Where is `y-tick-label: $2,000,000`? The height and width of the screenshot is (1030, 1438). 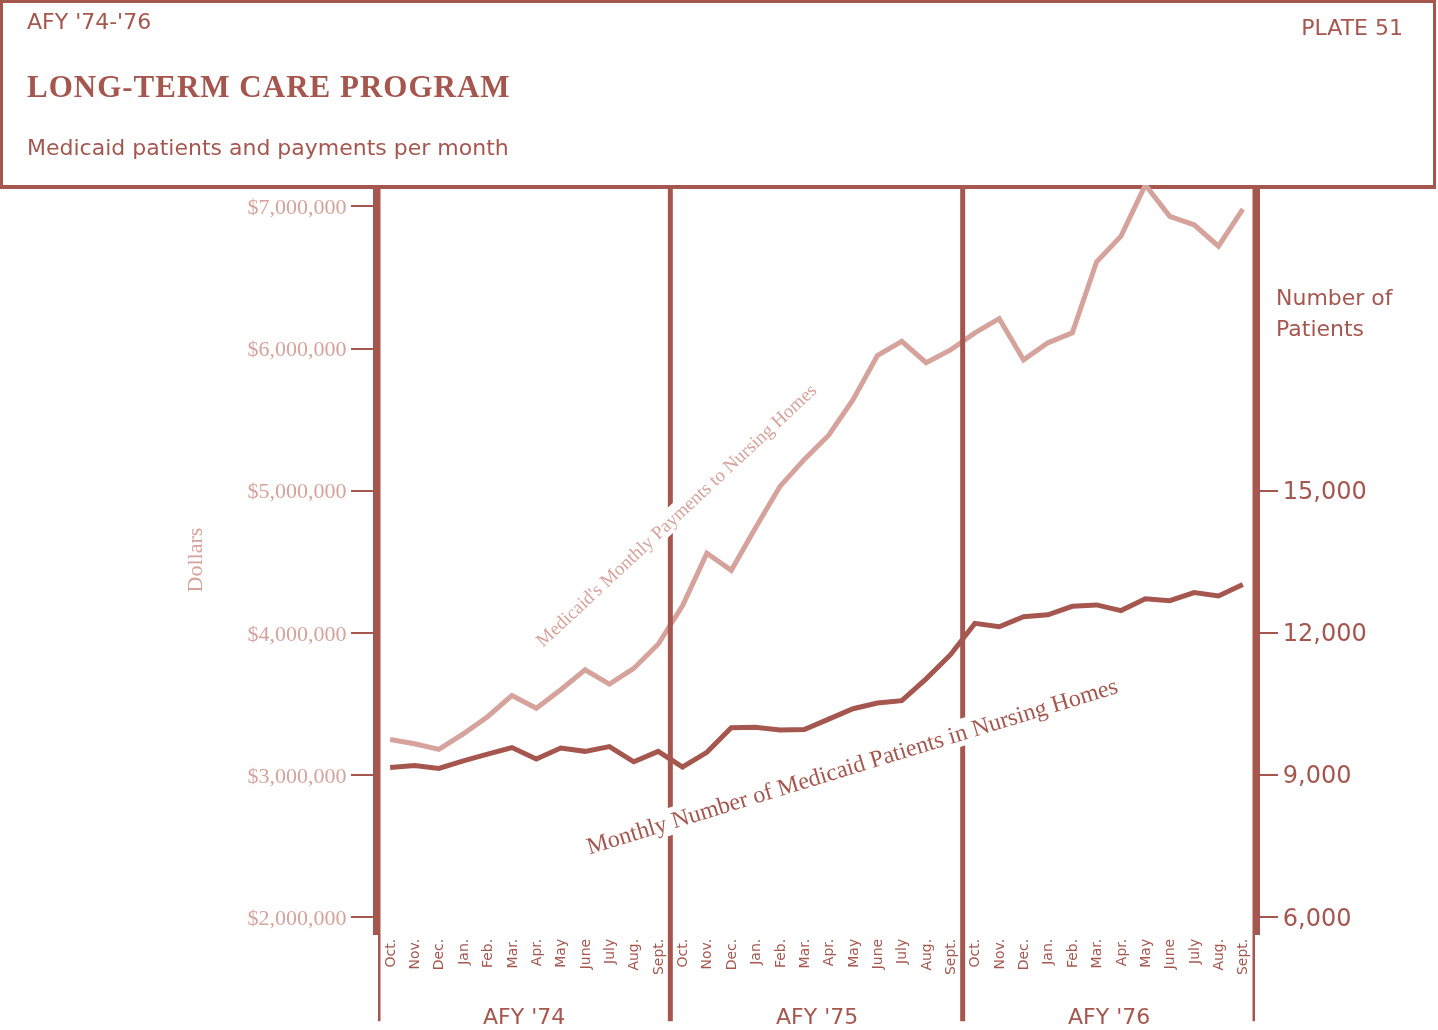
y-tick-label: $2,000,000 is located at coordinates (297, 917).